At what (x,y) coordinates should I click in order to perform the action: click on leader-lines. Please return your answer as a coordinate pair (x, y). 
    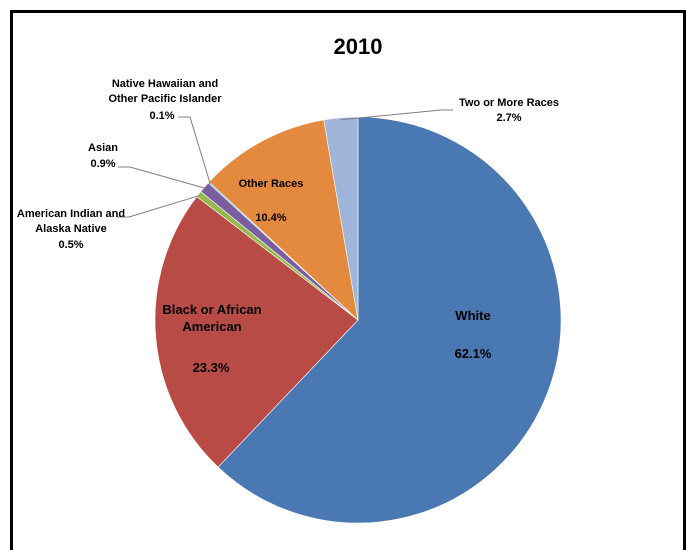
    Looking at the image, I should click on (285, 163).